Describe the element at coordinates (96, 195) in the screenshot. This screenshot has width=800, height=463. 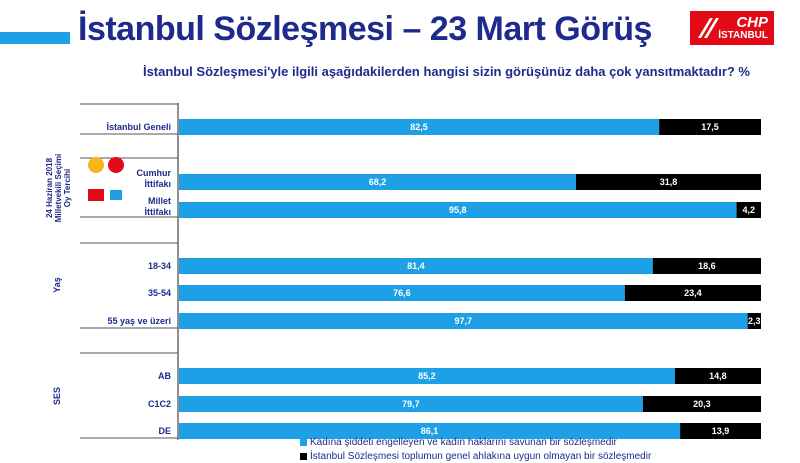
I see `chp-logo-icon` at that location.